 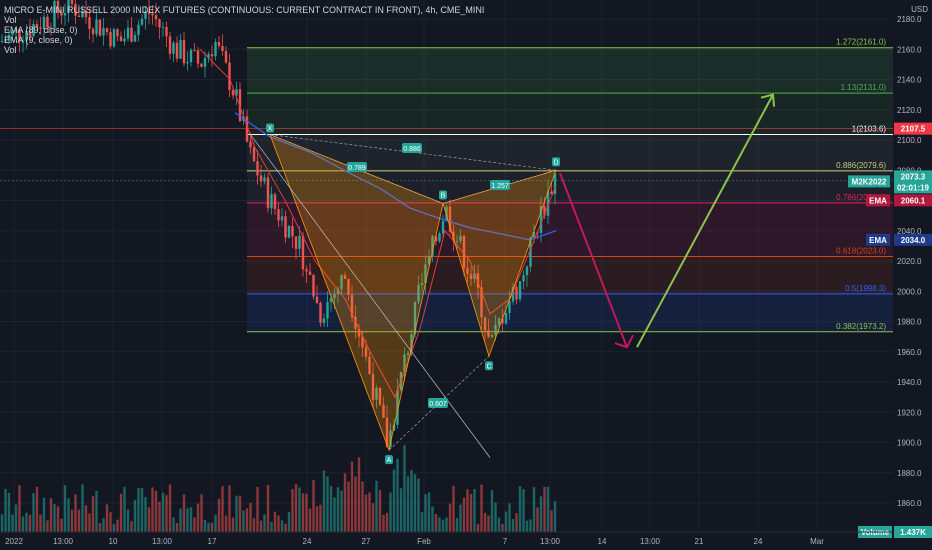 What do you see at coordinates (861, 197) in the screenshot?
I see `fib-level-label: 0.786(2058.4)` at bounding box center [861, 197].